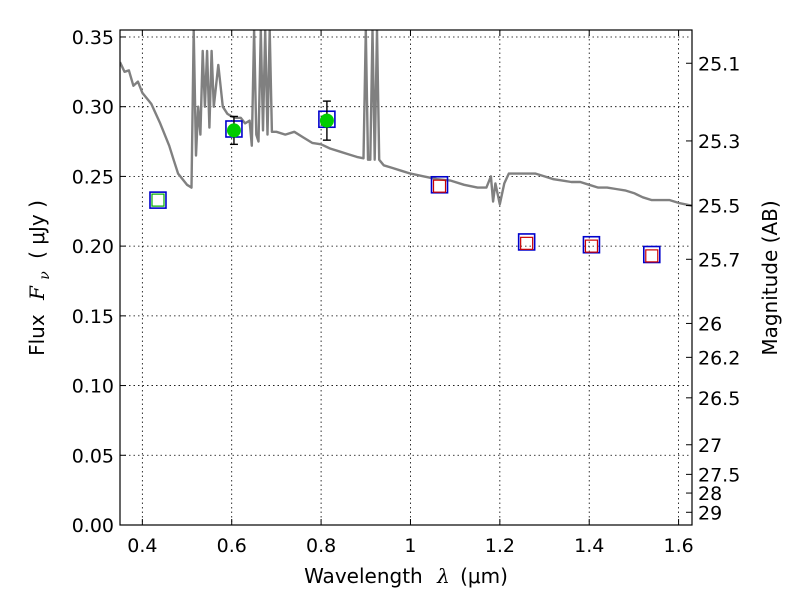  Describe the element at coordinates (719, 207) in the screenshot. I see `y2-tick-label: 25.5` at that location.